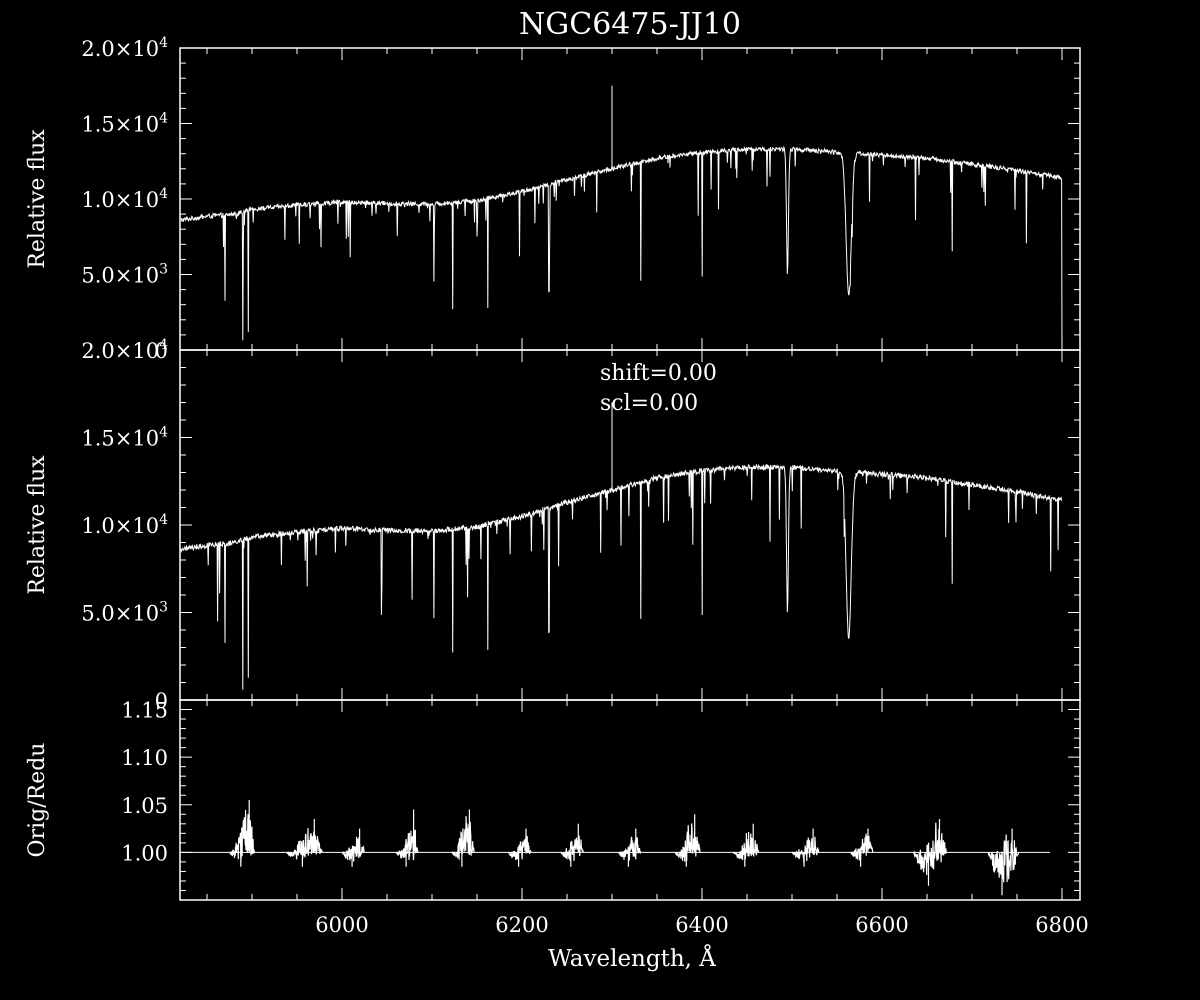 The height and width of the screenshot is (1000, 1200). What do you see at coordinates (632, 958) in the screenshot?
I see `x-axis-label: Wavelength, Å` at bounding box center [632, 958].